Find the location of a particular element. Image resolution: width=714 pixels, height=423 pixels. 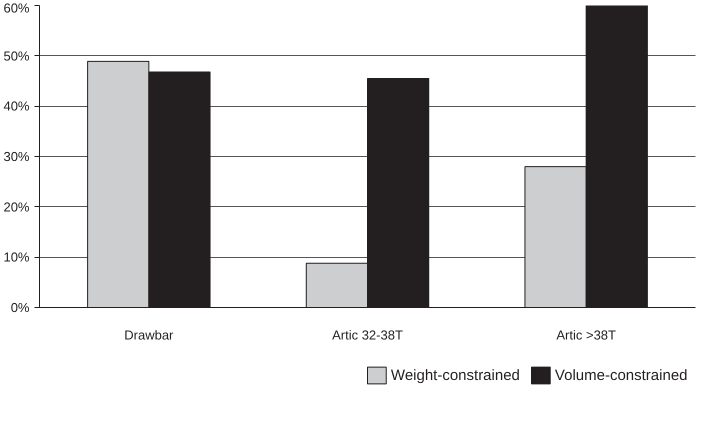

y-tick-label: 50% is located at coordinates (16, 56).